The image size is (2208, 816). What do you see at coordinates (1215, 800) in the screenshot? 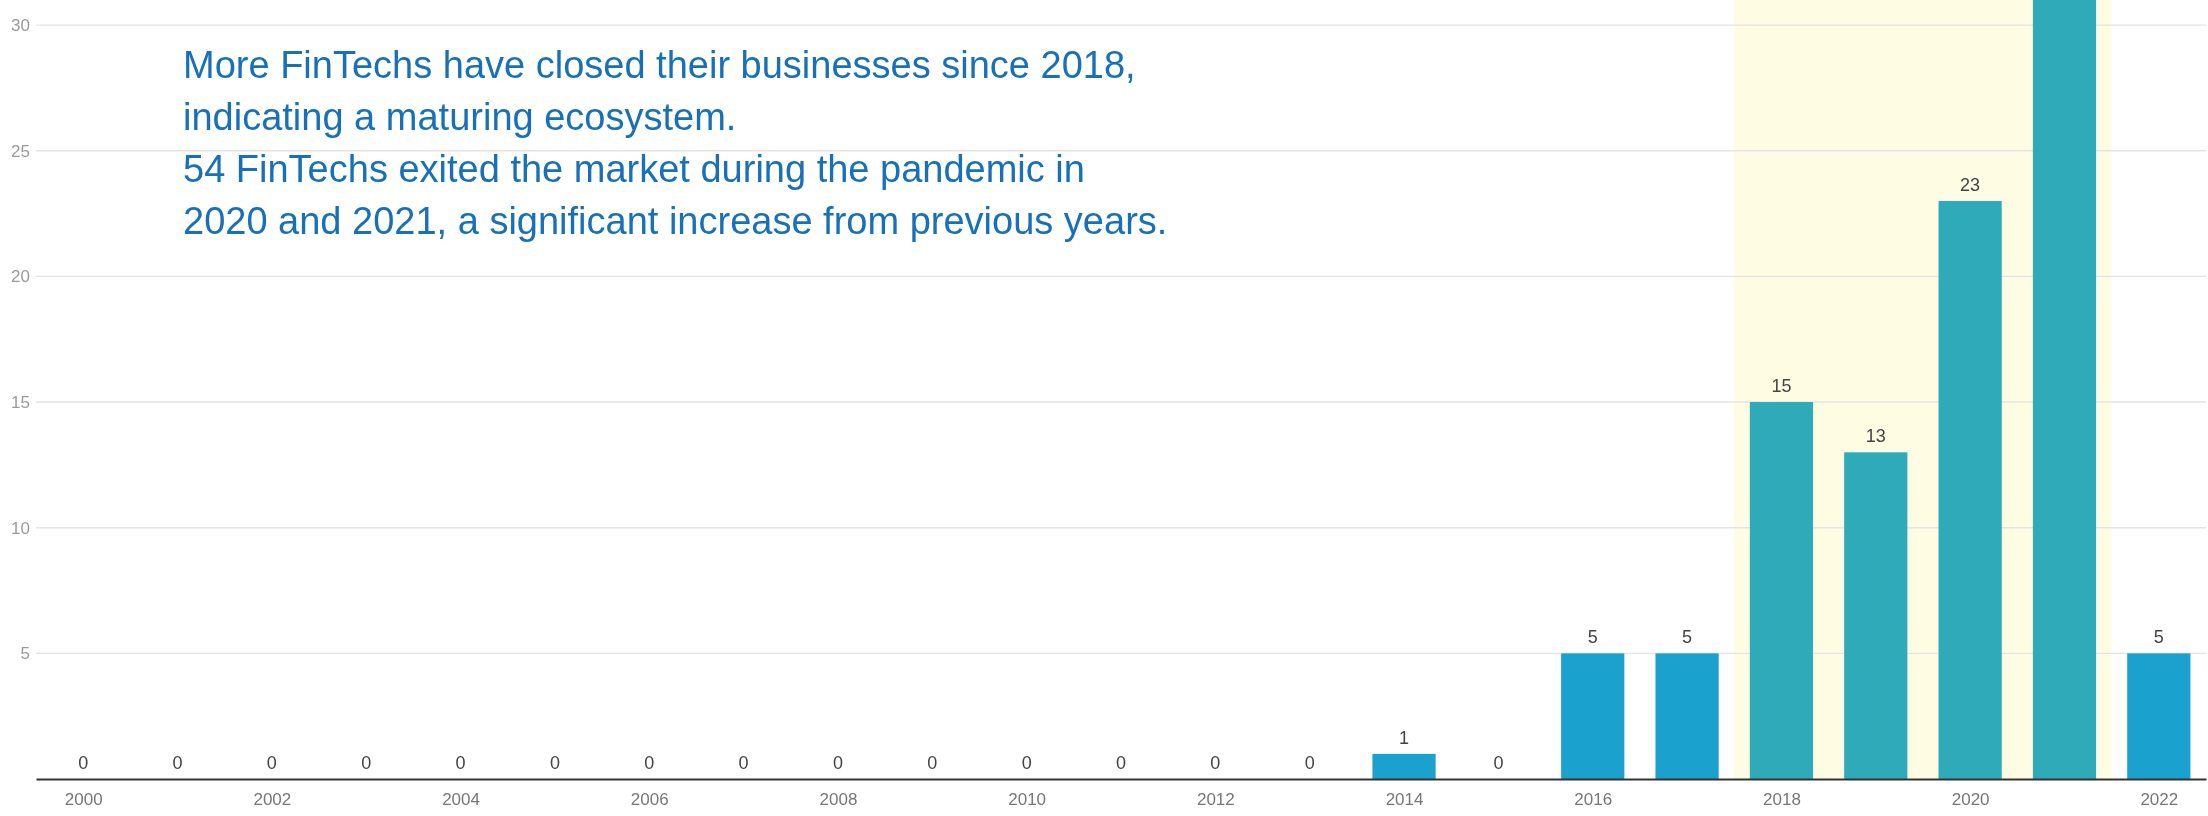
I see `x-tick-label: 2012` at bounding box center [1215, 800].